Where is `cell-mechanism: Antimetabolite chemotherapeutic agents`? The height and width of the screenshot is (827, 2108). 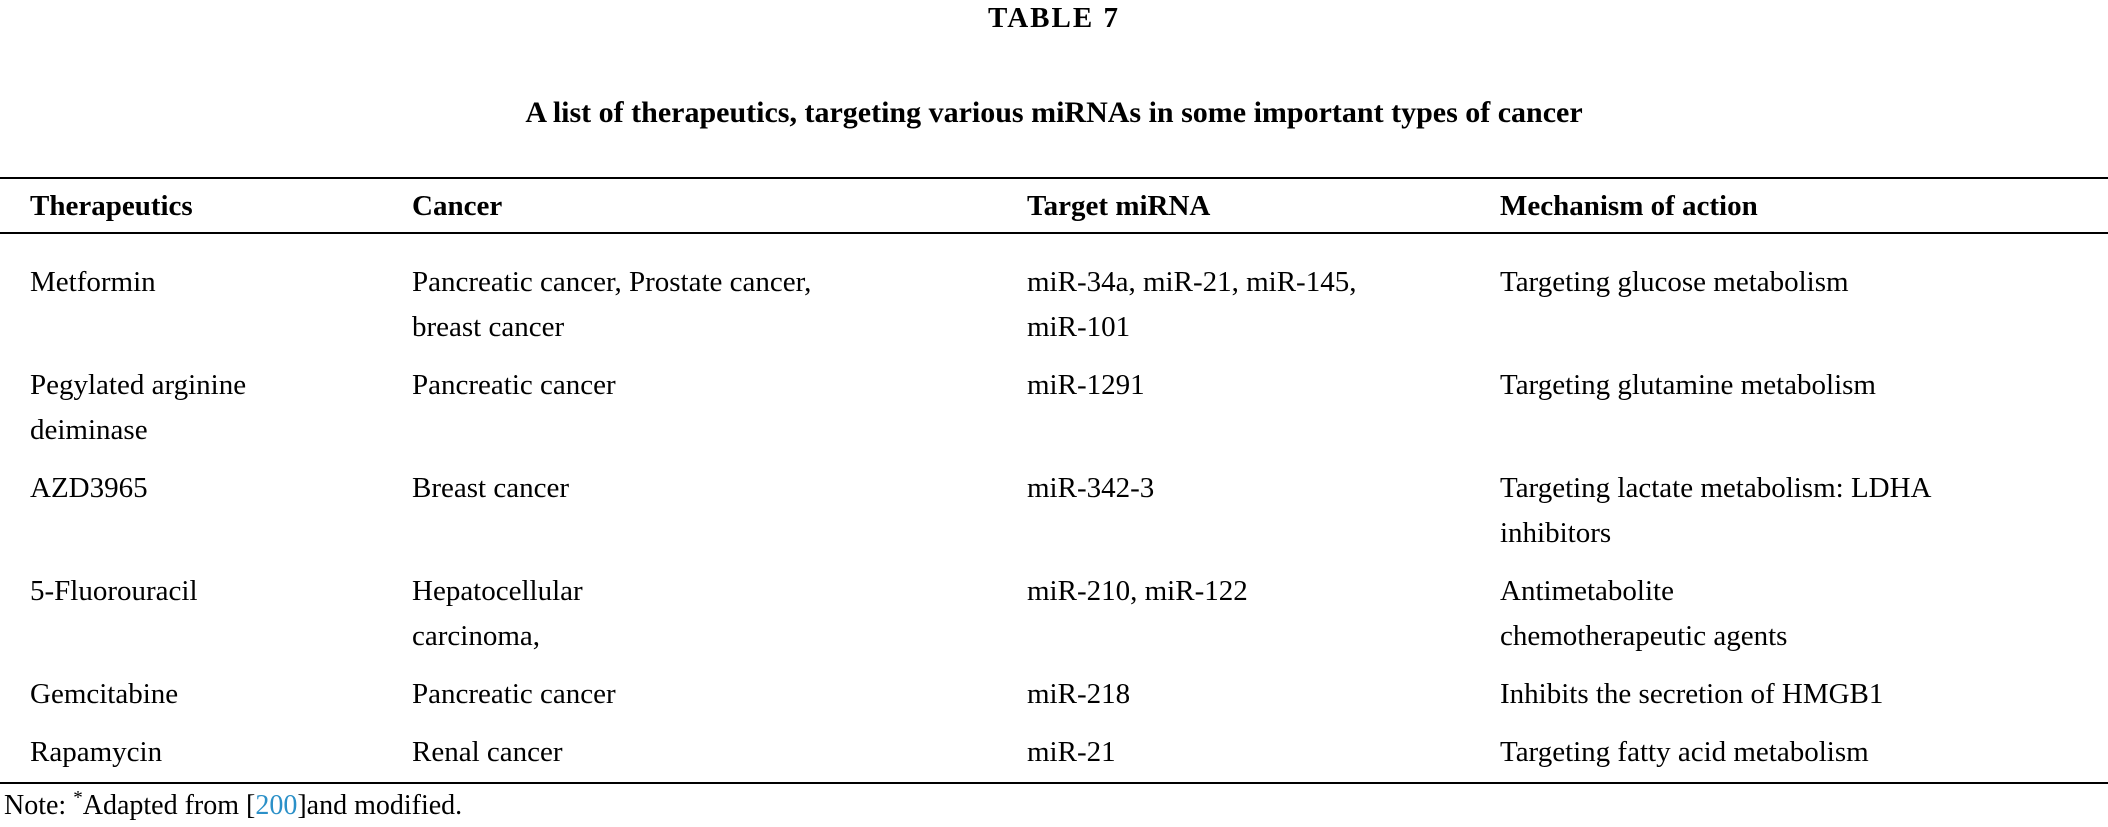 cell-mechanism: Antimetabolite chemotherapeutic agents is located at coordinates (1644, 613).